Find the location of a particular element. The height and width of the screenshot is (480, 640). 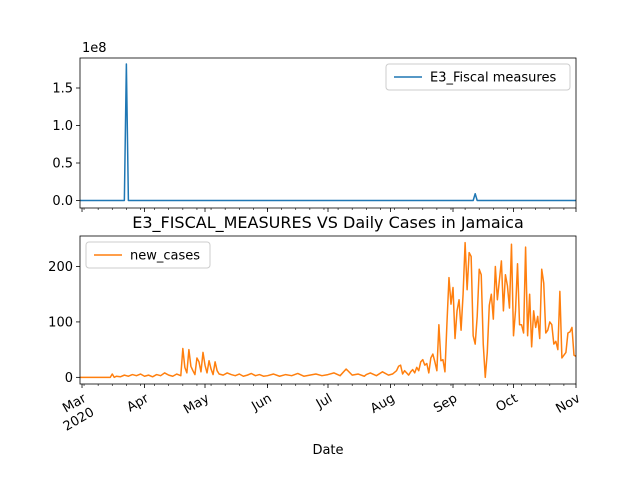

top-legend-box is located at coordinates (478, 77).